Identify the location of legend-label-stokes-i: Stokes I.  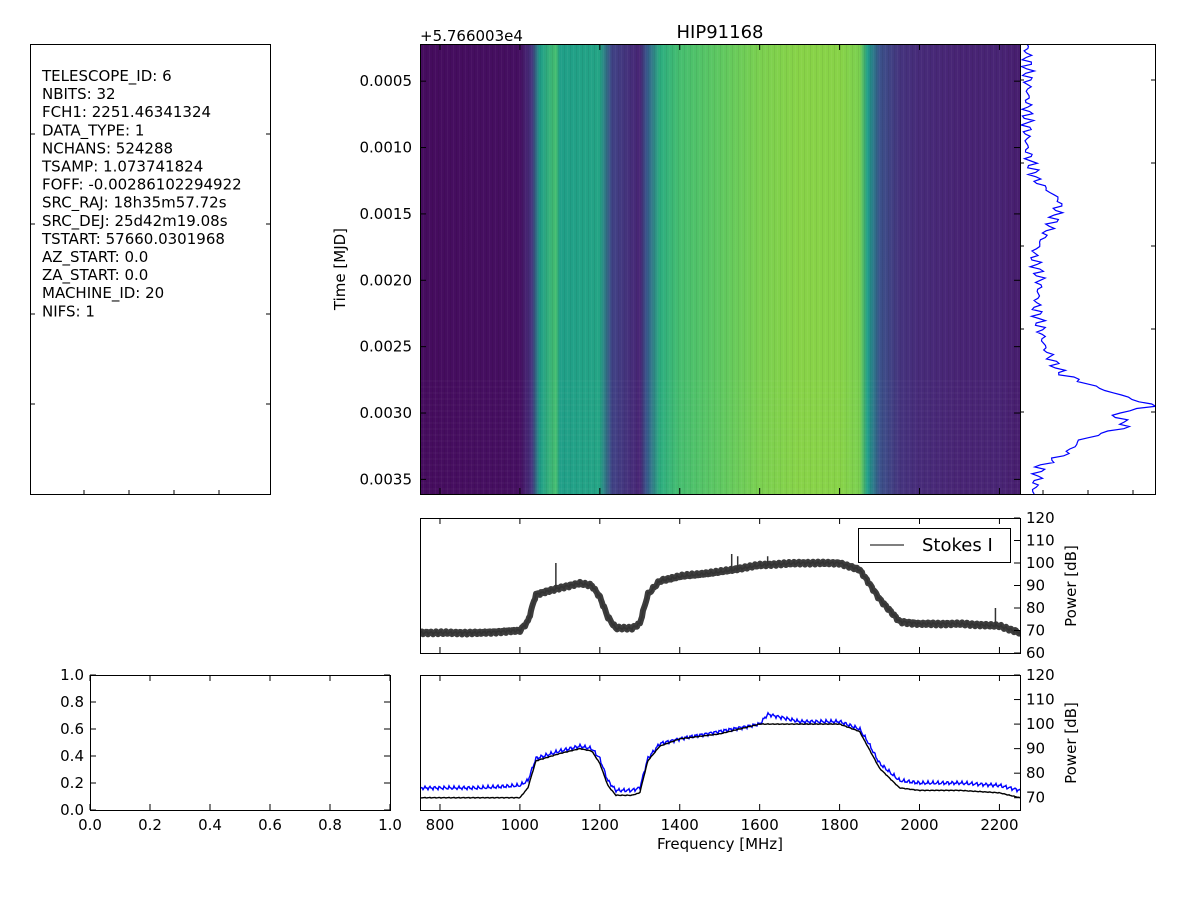
(957, 545).